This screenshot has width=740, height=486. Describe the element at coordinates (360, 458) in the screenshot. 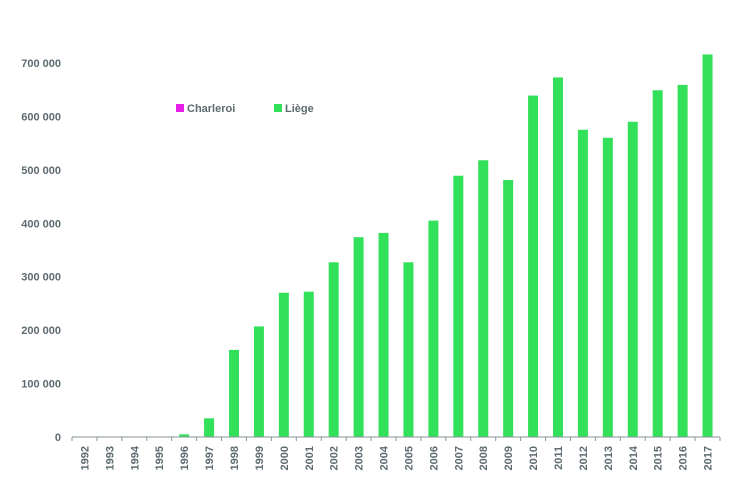

I see `x-tick-label: 2003` at that location.